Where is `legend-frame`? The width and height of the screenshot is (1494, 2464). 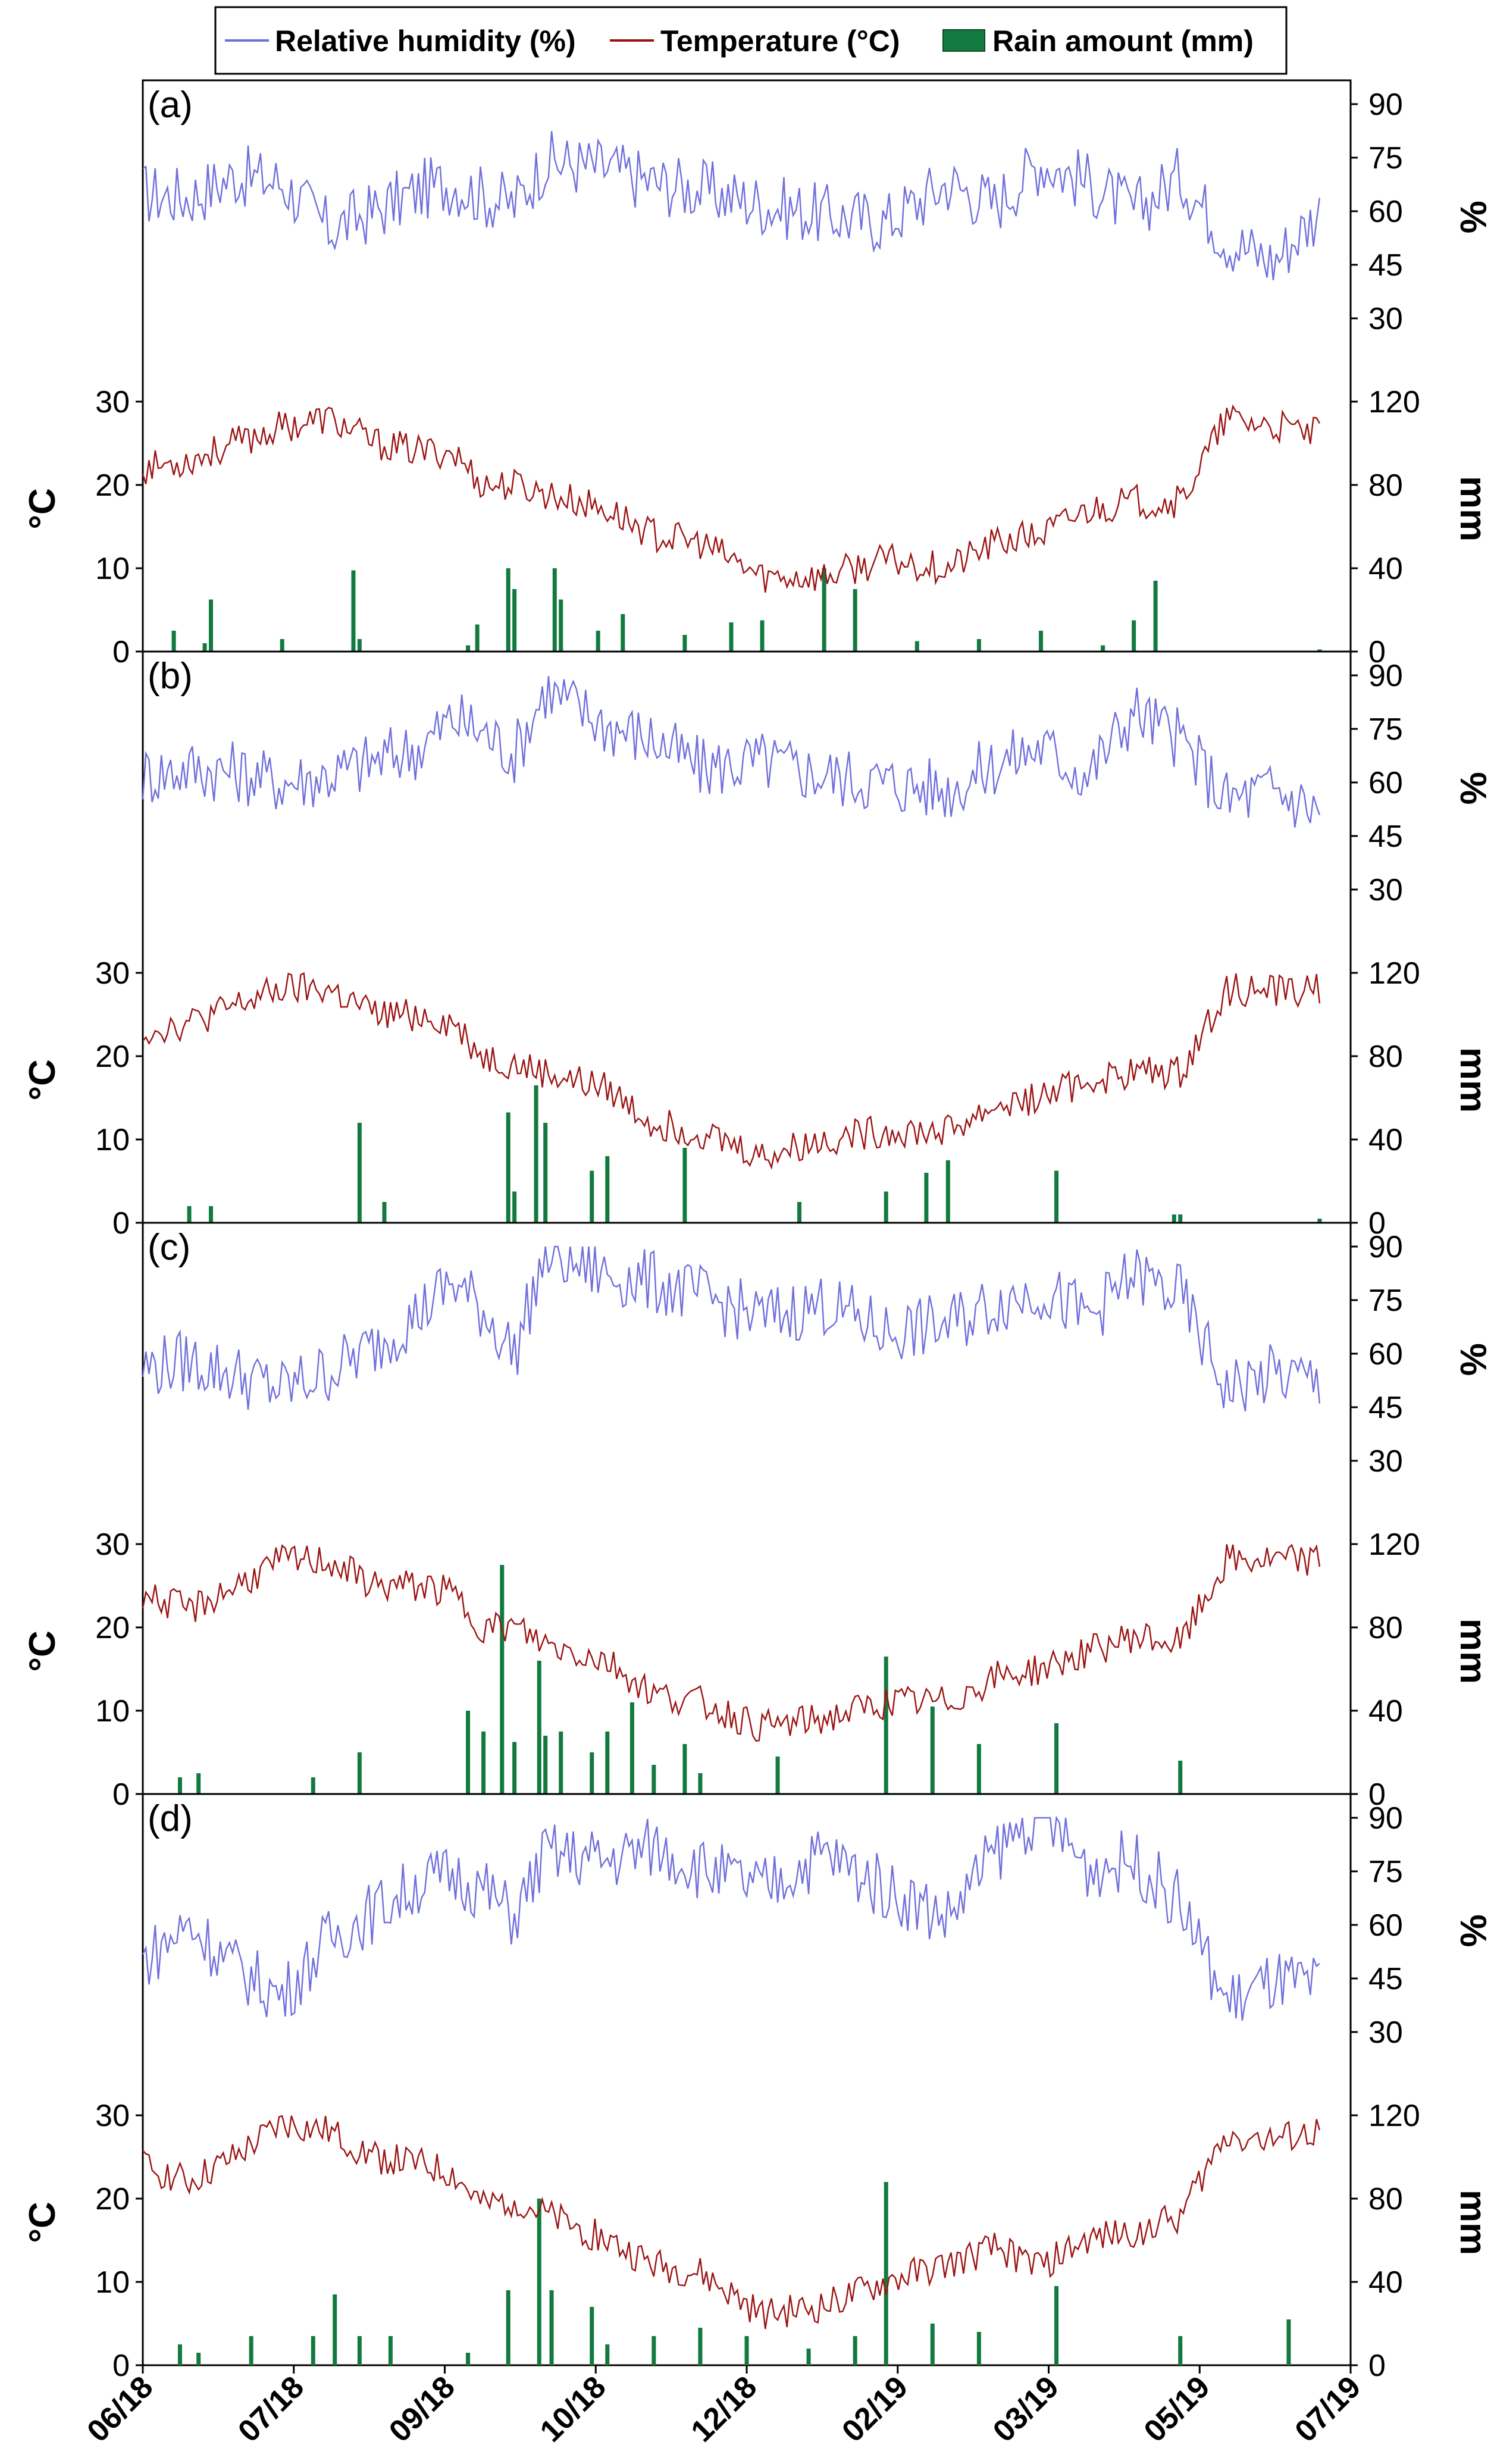
legend-frame is located at coordinates (751, 40).